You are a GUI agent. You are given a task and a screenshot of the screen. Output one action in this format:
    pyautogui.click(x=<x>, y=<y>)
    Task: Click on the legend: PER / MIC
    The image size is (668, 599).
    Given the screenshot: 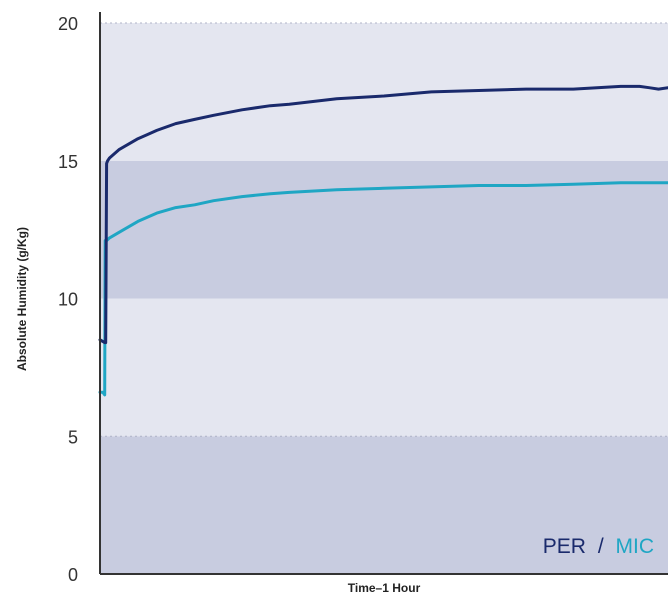 What is the action you would take?
    pyautogui.click(x=598, y=546)
    